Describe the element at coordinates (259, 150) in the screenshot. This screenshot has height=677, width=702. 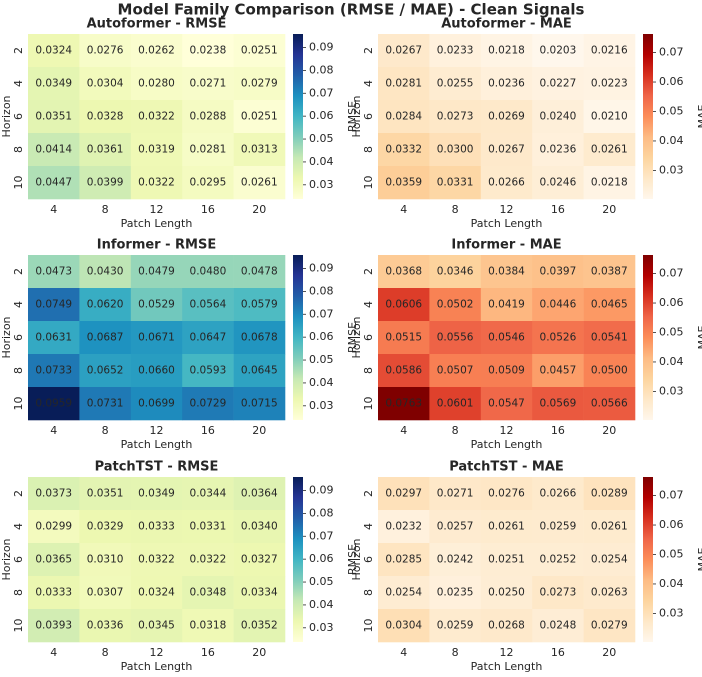
I see `cell-label: 0.0313` at that location.